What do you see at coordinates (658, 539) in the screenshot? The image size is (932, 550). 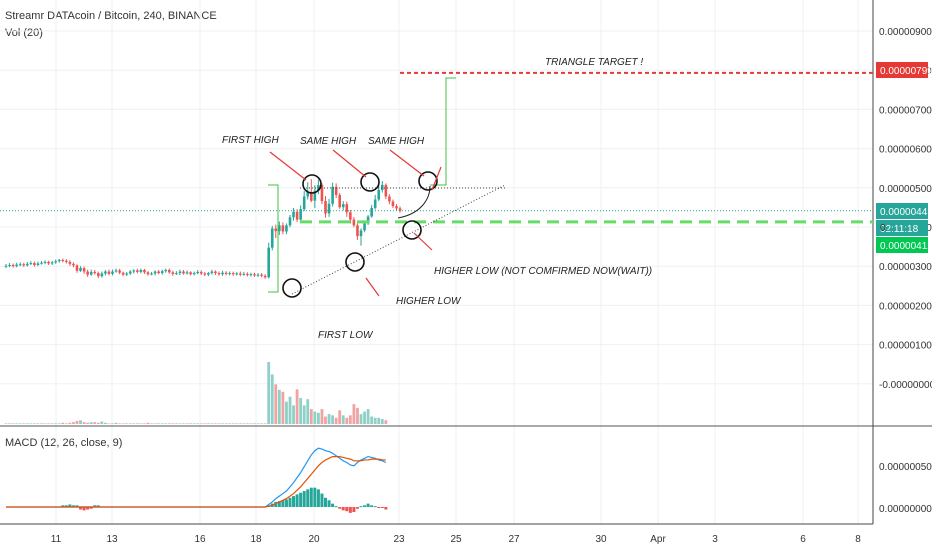 I see `x-tick-label: Apr` at bounding box center [658, 539].